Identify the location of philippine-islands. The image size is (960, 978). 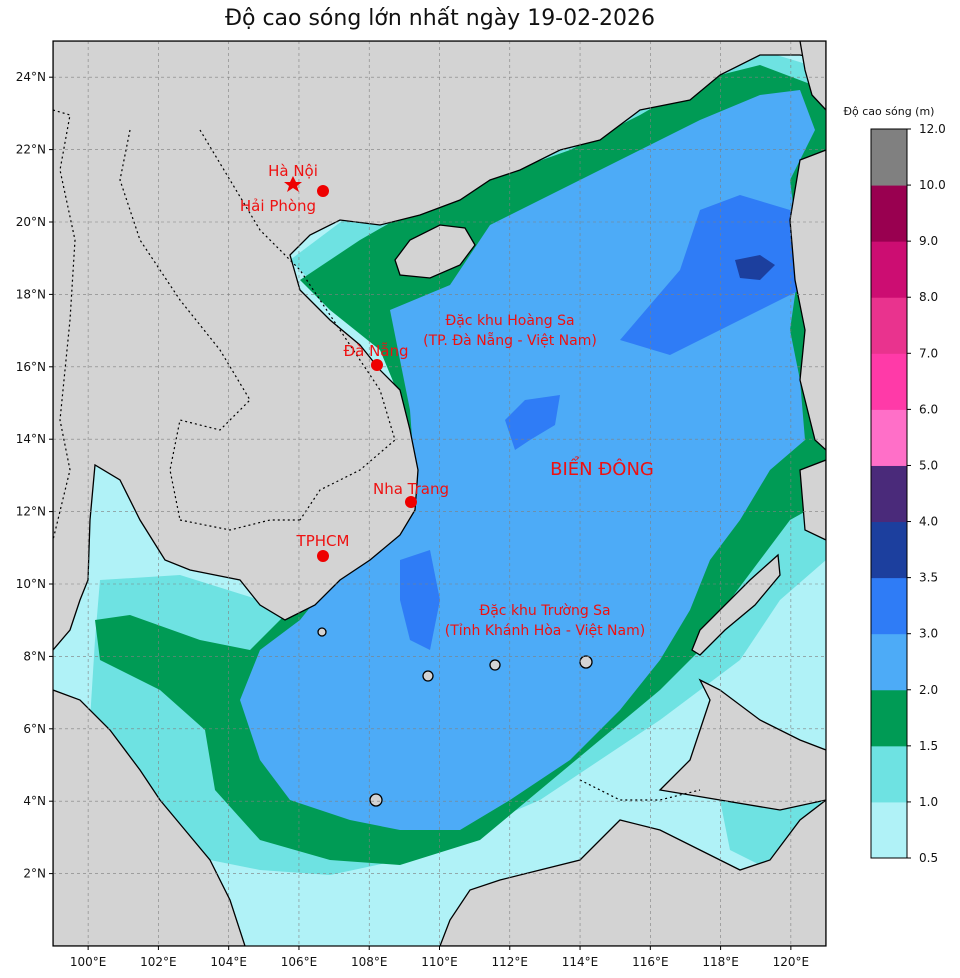
(812, 500).